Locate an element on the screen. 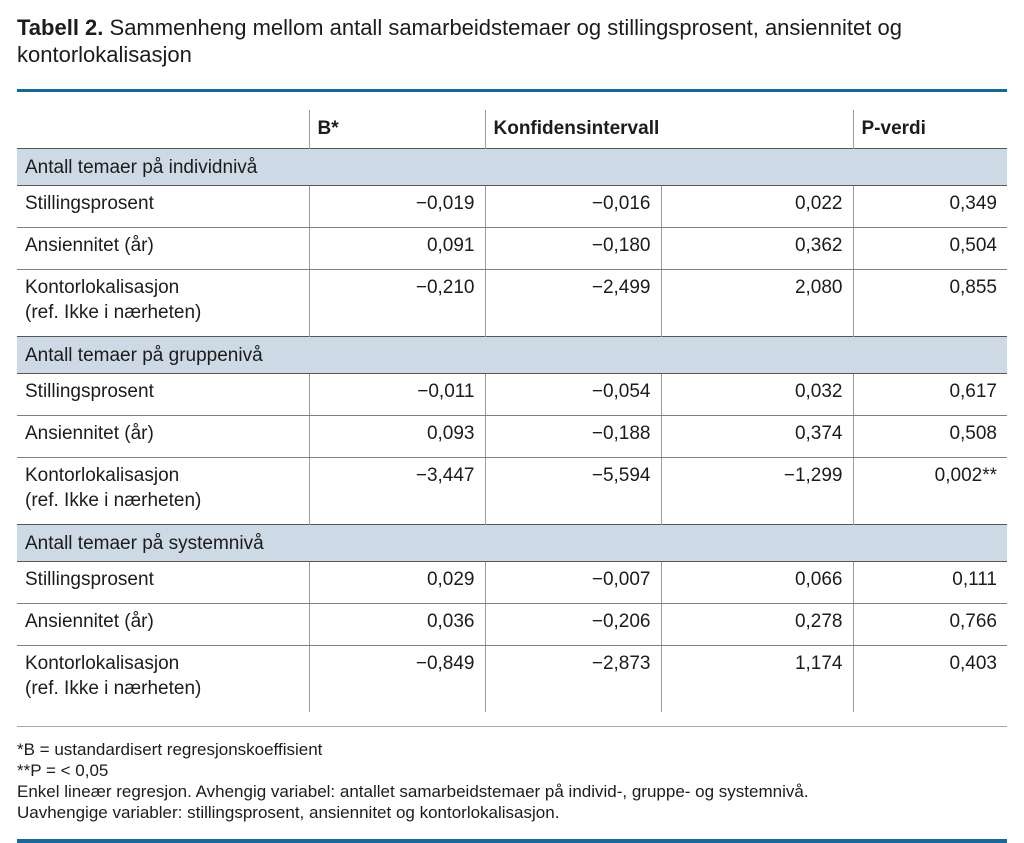  header-b: B* is located at coordinates (396, 129).